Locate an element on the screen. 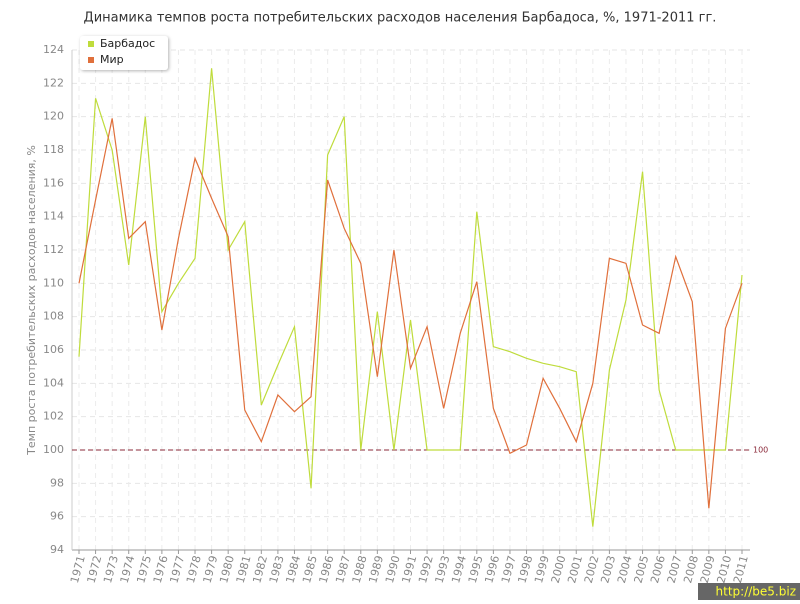  legend-box is located at coordinates (124, 53).